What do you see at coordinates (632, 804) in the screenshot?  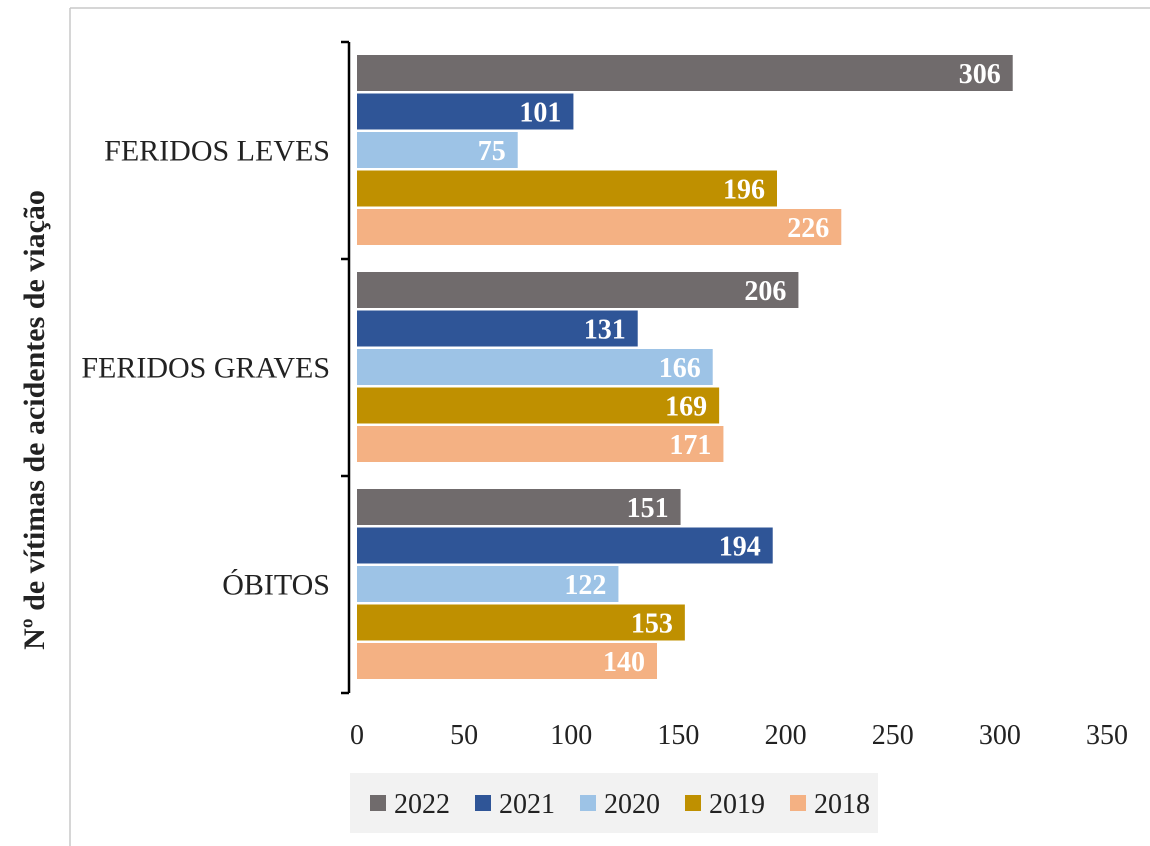 I see `legend-label-2020: 2020` at bounding box center [632, 804].